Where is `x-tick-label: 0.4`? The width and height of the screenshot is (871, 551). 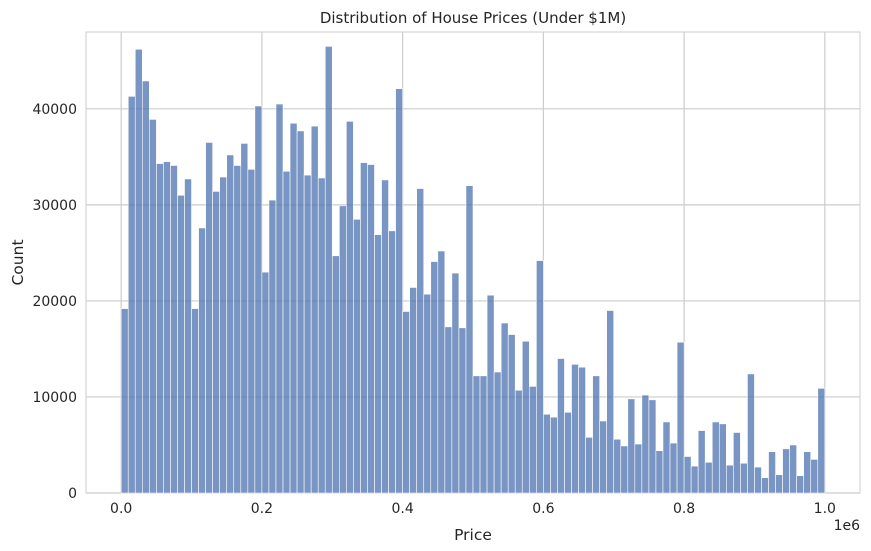
x-tick-label: 0.4 is located at coordinates (403, 509).